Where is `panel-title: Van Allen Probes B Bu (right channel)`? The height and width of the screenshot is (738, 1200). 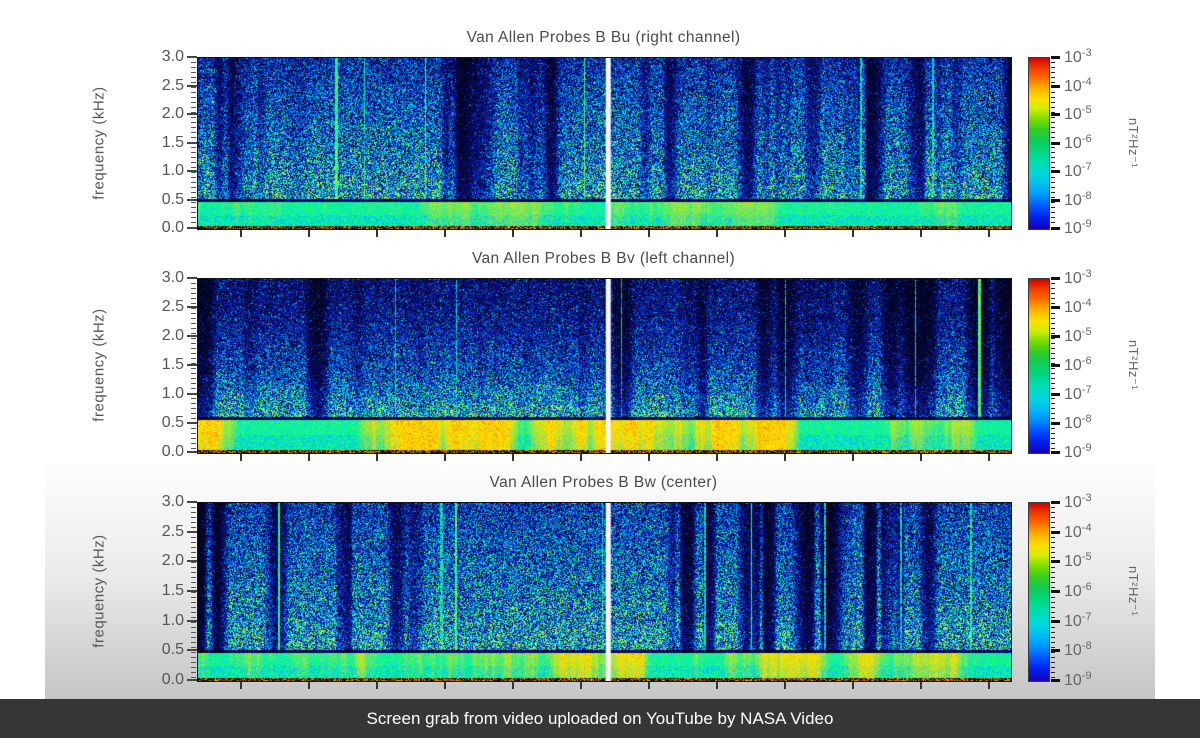 panel-title: Van Allen Probes B Bu (right channel) is located at coordinates (603, 37).